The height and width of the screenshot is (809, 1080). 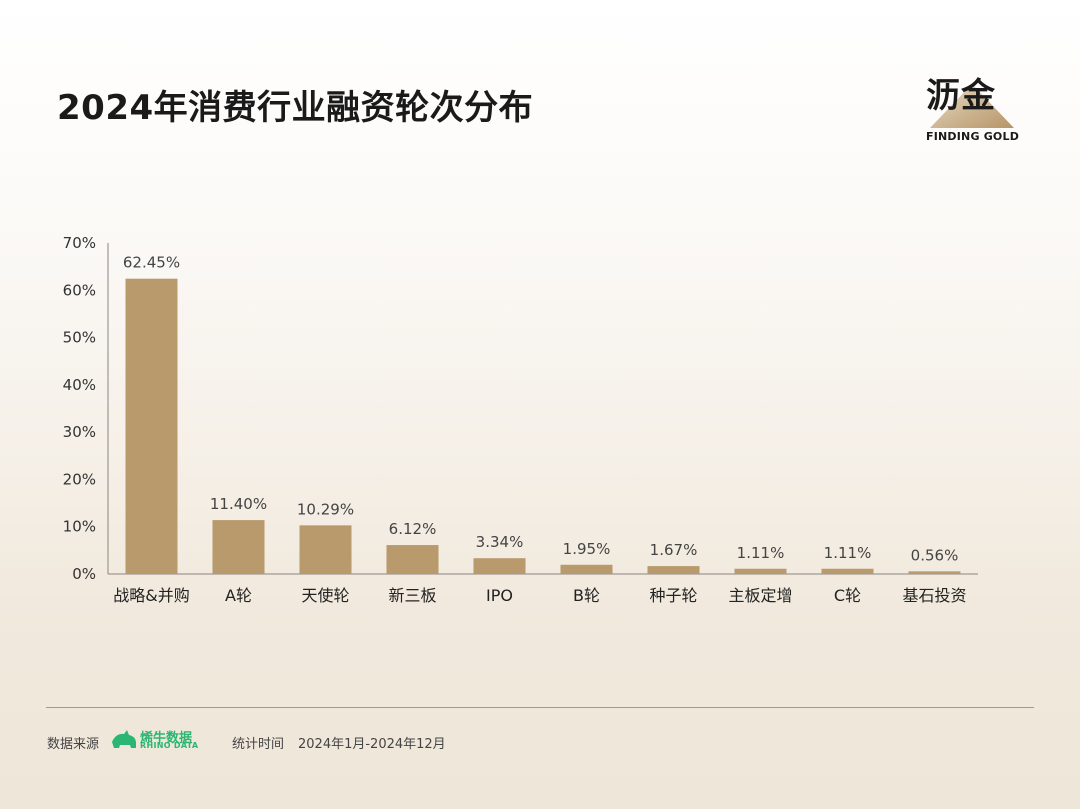 I want to click on x-tick-label: IPO, so click(x=499, y=595).